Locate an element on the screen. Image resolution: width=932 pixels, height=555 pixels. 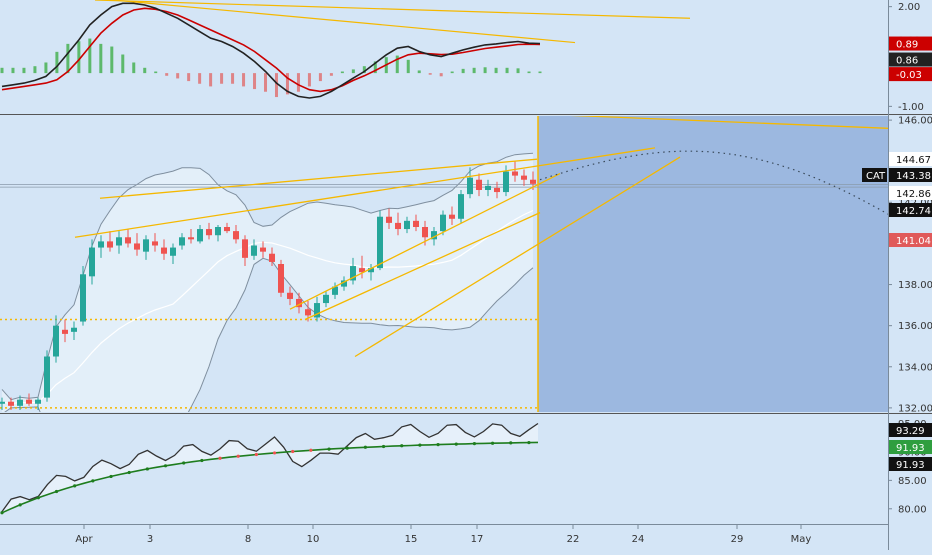
macd-signal-line is located at coordinates (271, 50).